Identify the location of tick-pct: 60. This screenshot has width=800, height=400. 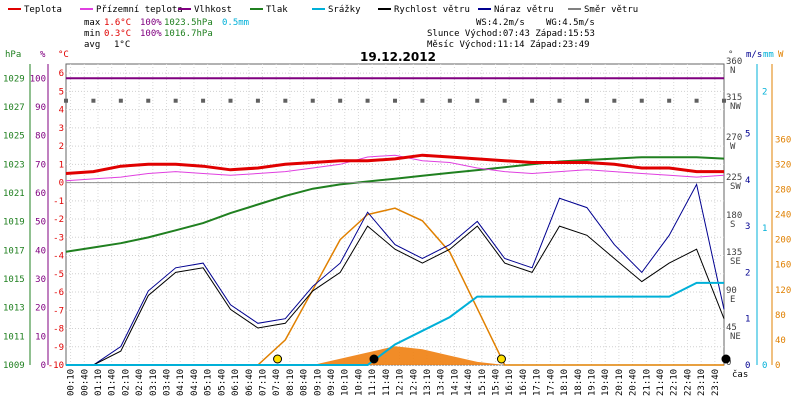
(40, 194).